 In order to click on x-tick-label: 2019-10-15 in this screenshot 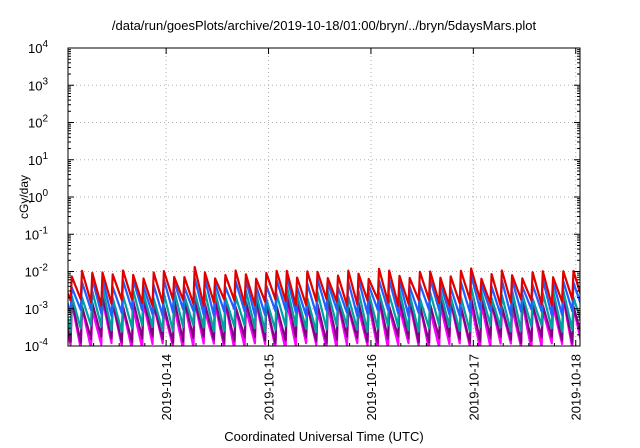, I will do `click(269, 387)`.